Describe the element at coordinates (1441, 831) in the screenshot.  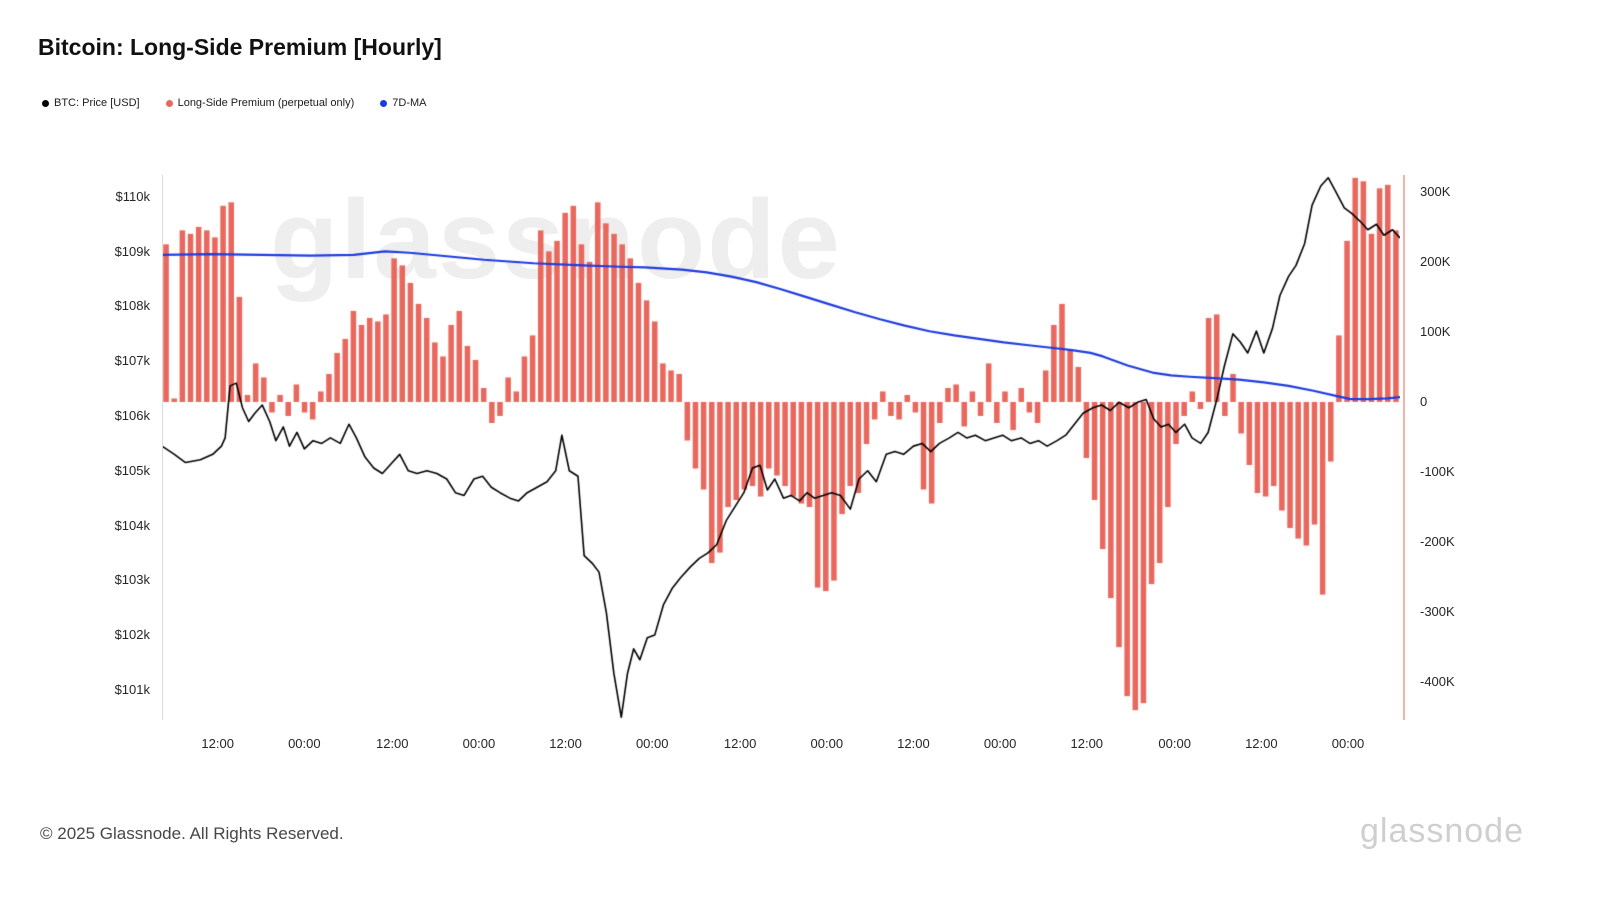
I see `glassnode-logo-text: glassnode` at that location.